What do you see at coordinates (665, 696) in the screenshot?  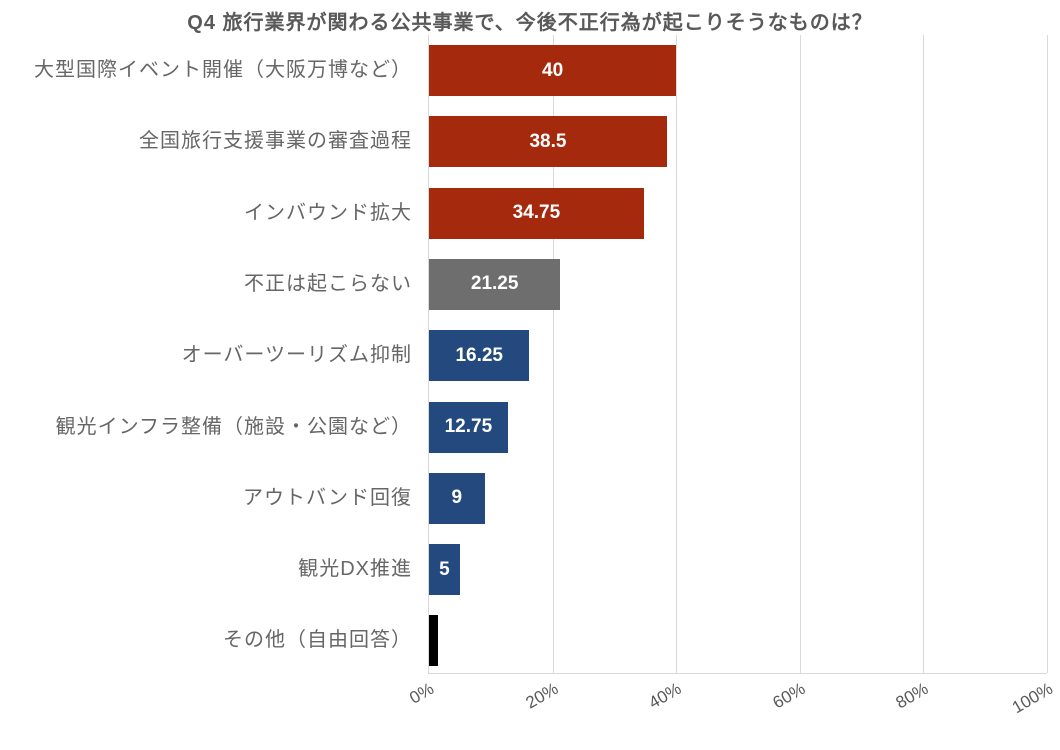 I see `x-axis-tick-label: 40%` at bounding box center [665, 696].